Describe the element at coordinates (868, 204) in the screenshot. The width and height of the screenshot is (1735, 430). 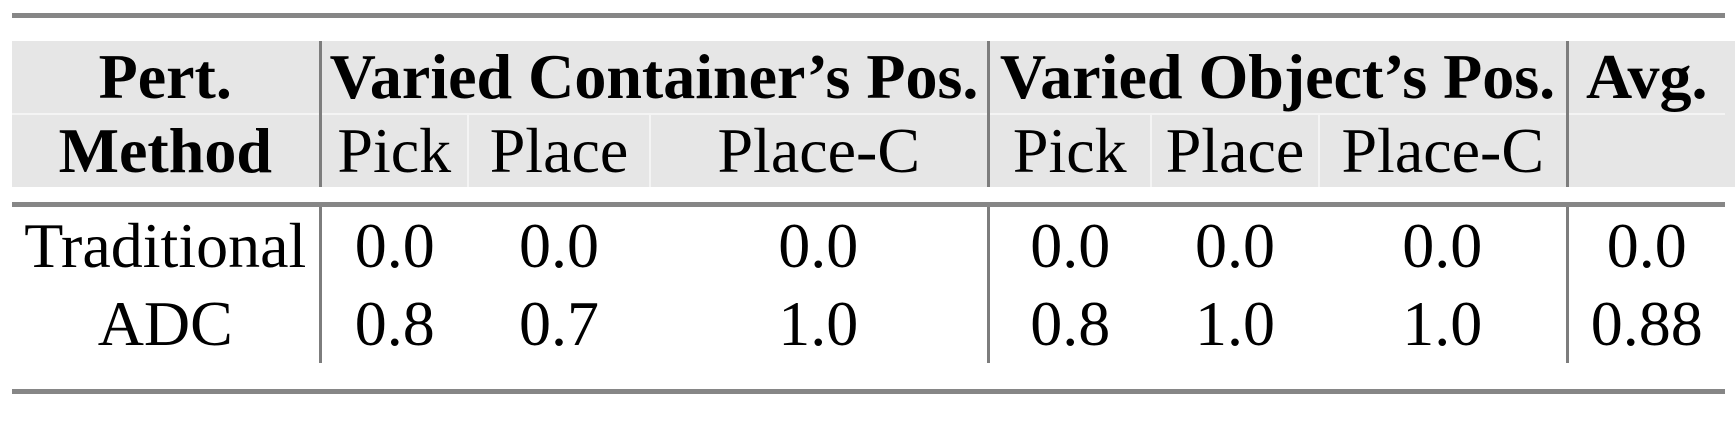
I see `mid-rule` at that location.